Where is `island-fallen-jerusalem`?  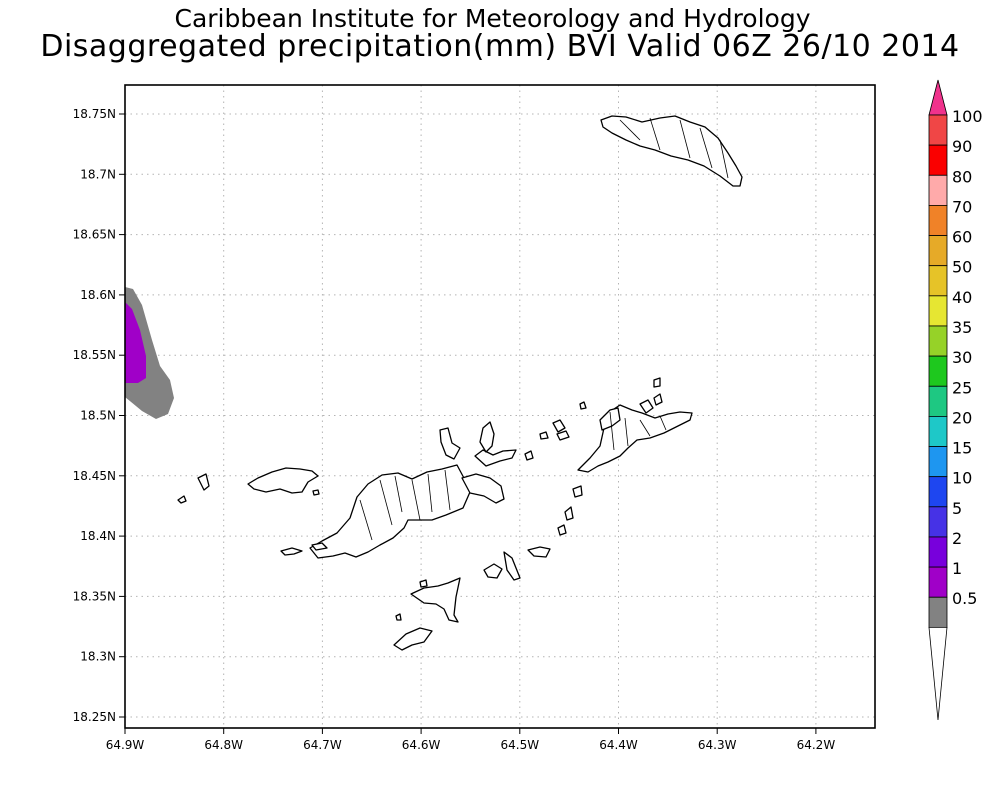
island-fallen-jerusalem is located at coordinates (562, 530).